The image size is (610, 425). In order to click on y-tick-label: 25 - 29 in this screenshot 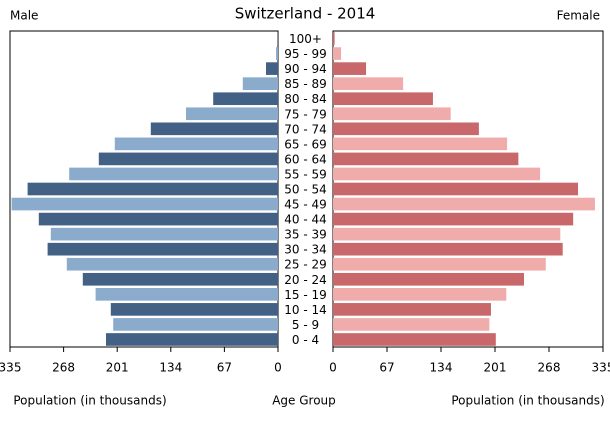, I will do `click(305, 265)`.